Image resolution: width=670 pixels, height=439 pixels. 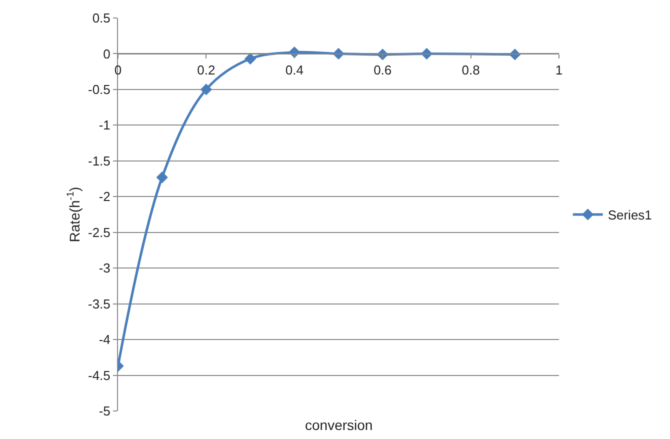 I want to click on x-tick-label: 0.8, so click(x=471, y=70).